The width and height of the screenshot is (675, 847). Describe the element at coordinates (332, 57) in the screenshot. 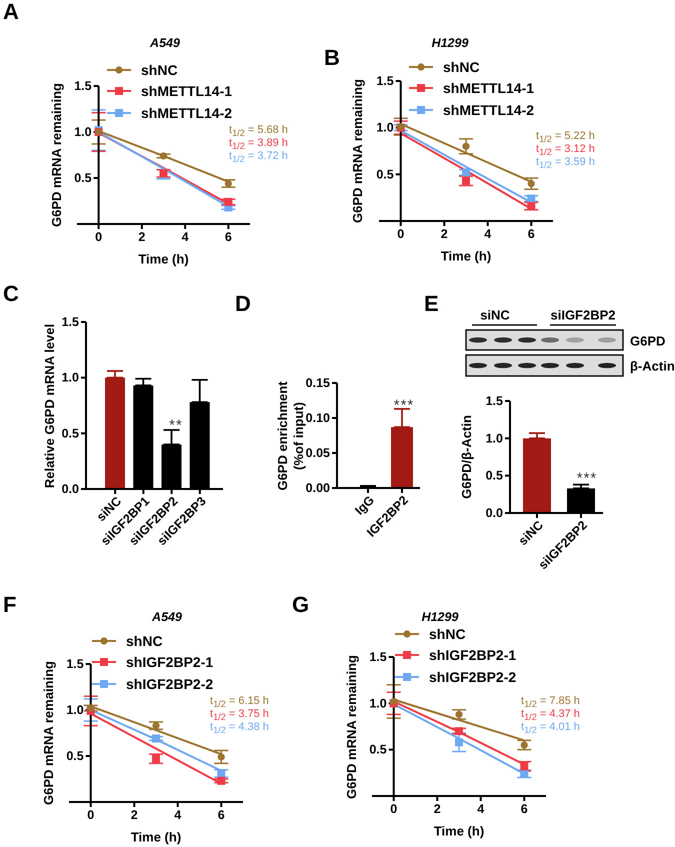

I see `text: B` at that location.